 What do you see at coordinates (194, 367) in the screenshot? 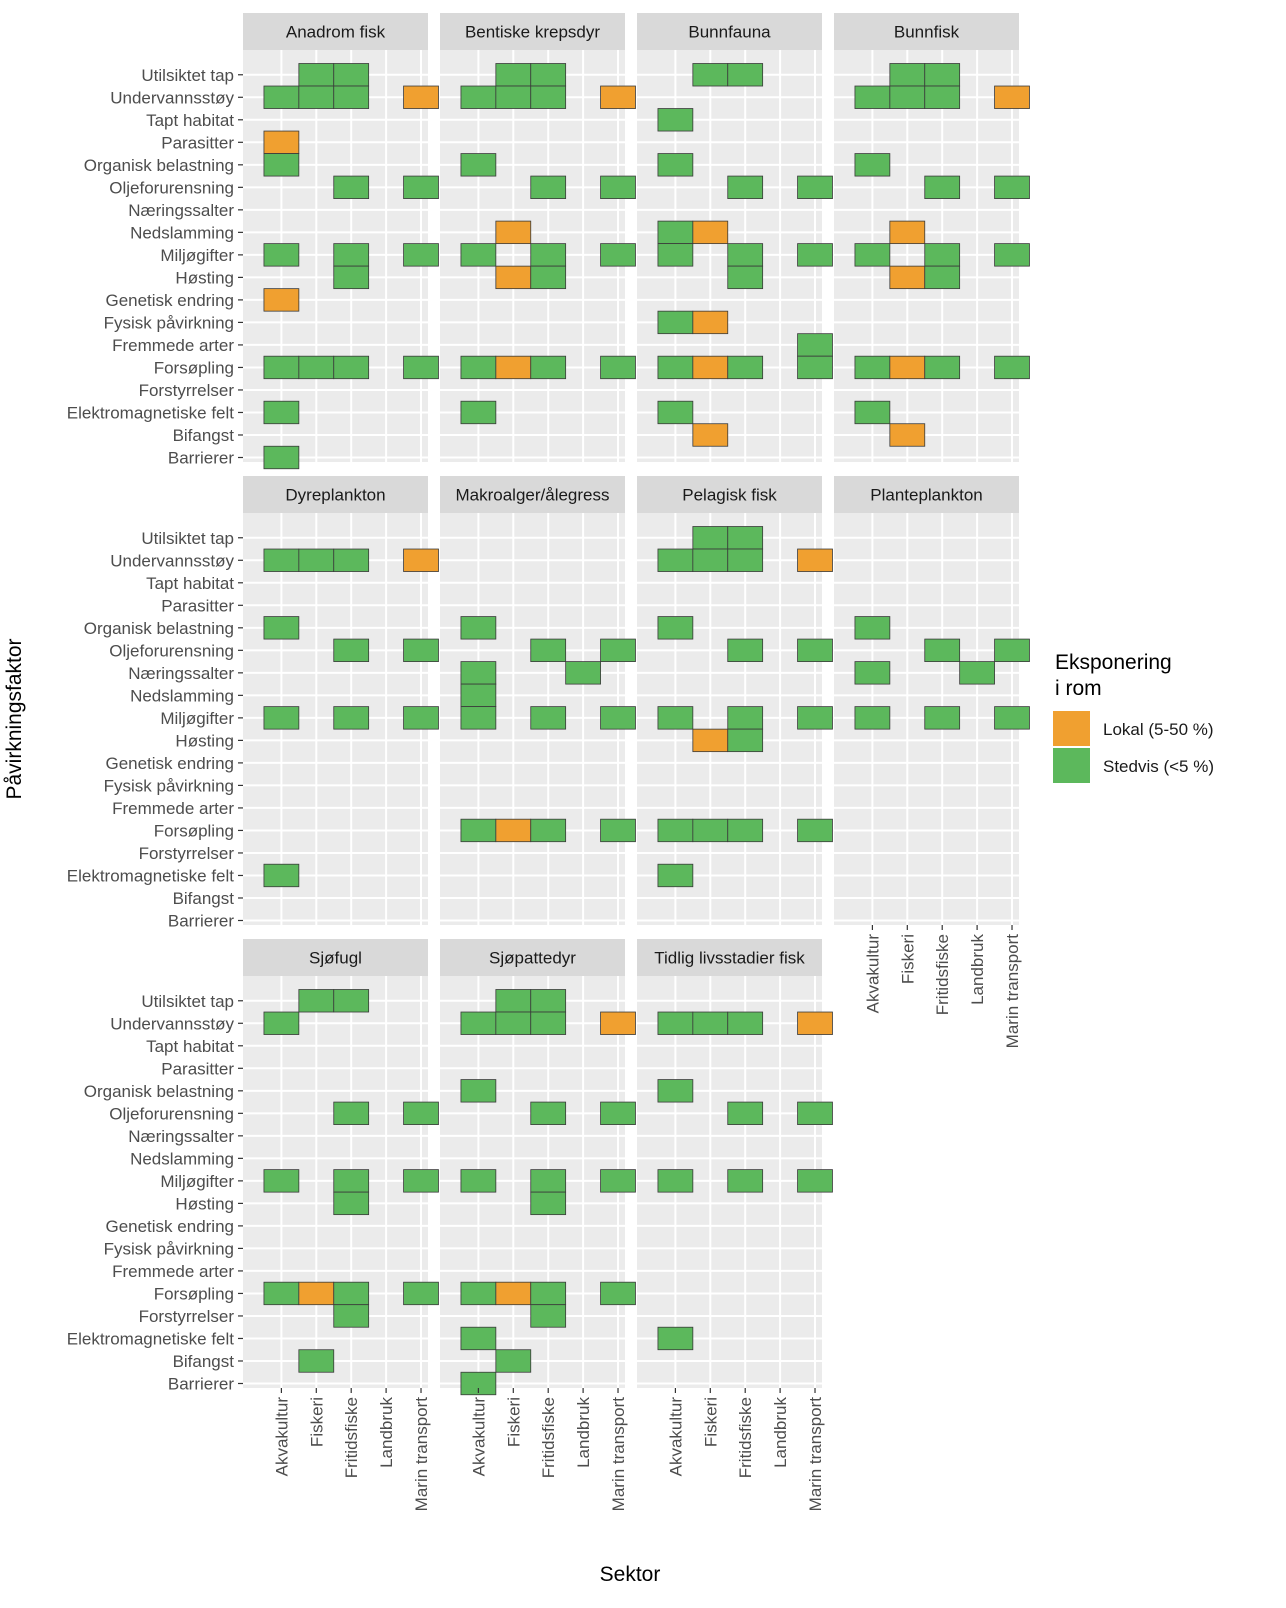
I see `y-tick-label: Forsøpling` at bounding box center [194, 367].